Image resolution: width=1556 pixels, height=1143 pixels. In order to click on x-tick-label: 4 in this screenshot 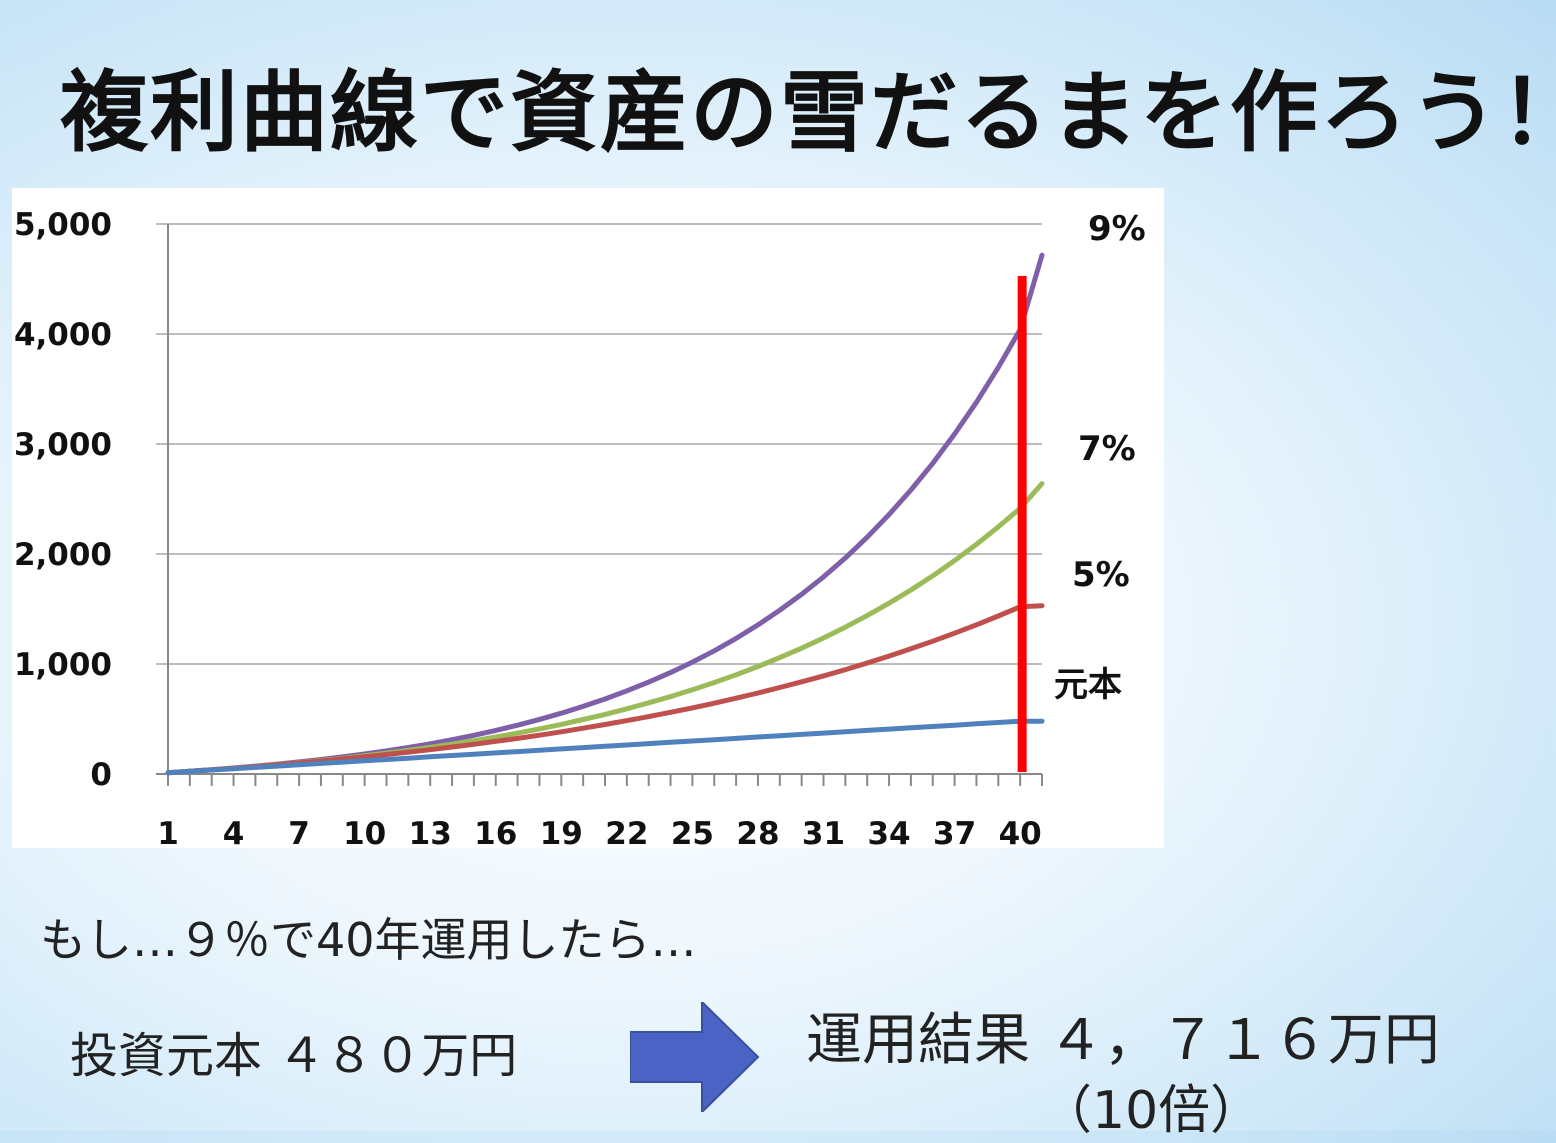, I will do `click(234, 832)`.